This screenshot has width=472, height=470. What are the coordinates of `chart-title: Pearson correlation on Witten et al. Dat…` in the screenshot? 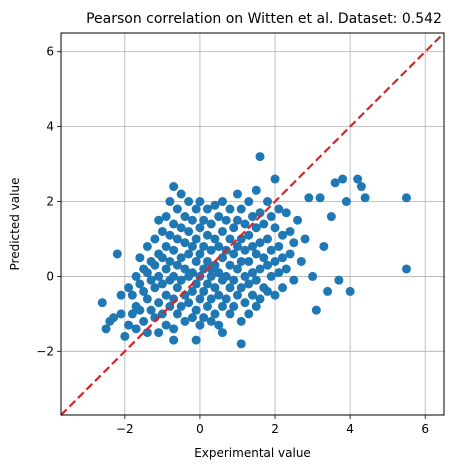 It's located at (264, 19).